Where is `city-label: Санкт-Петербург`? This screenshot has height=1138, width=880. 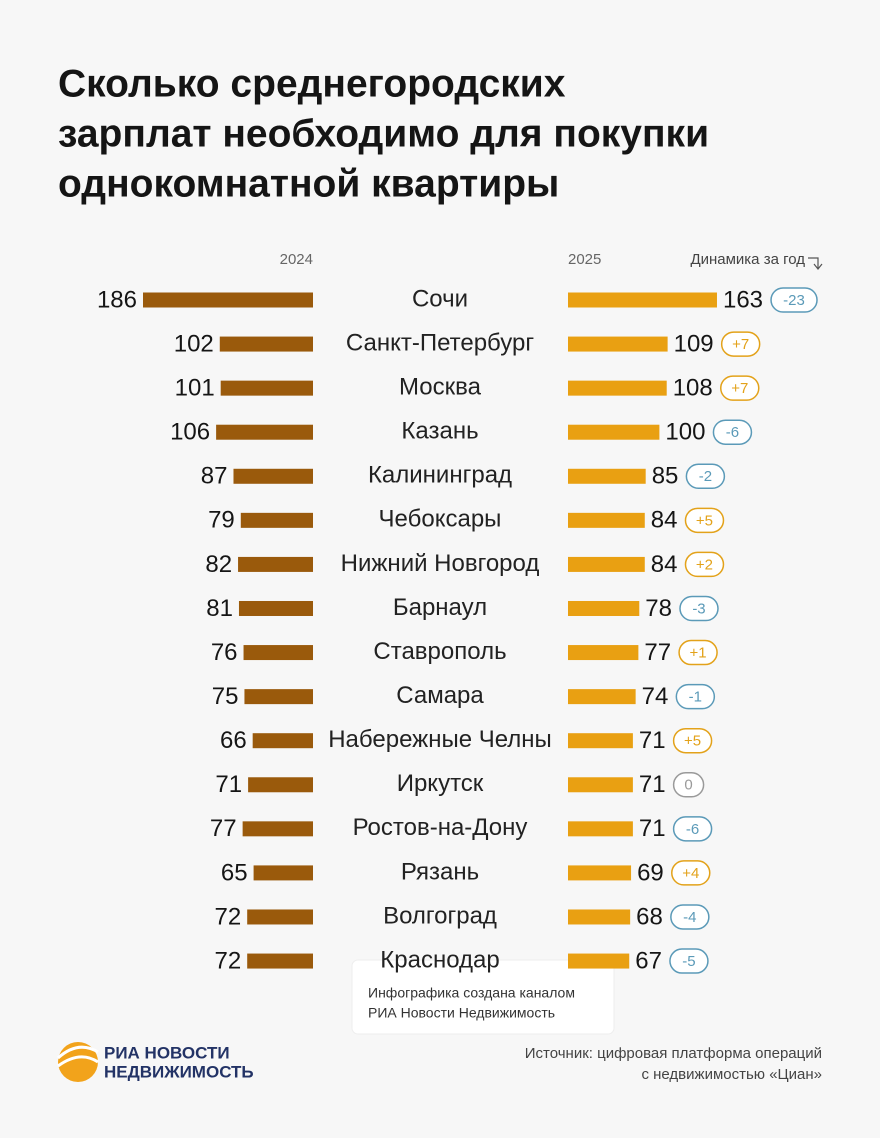
city-label: Санкт-Петербург is located at coordinates (440, 342).